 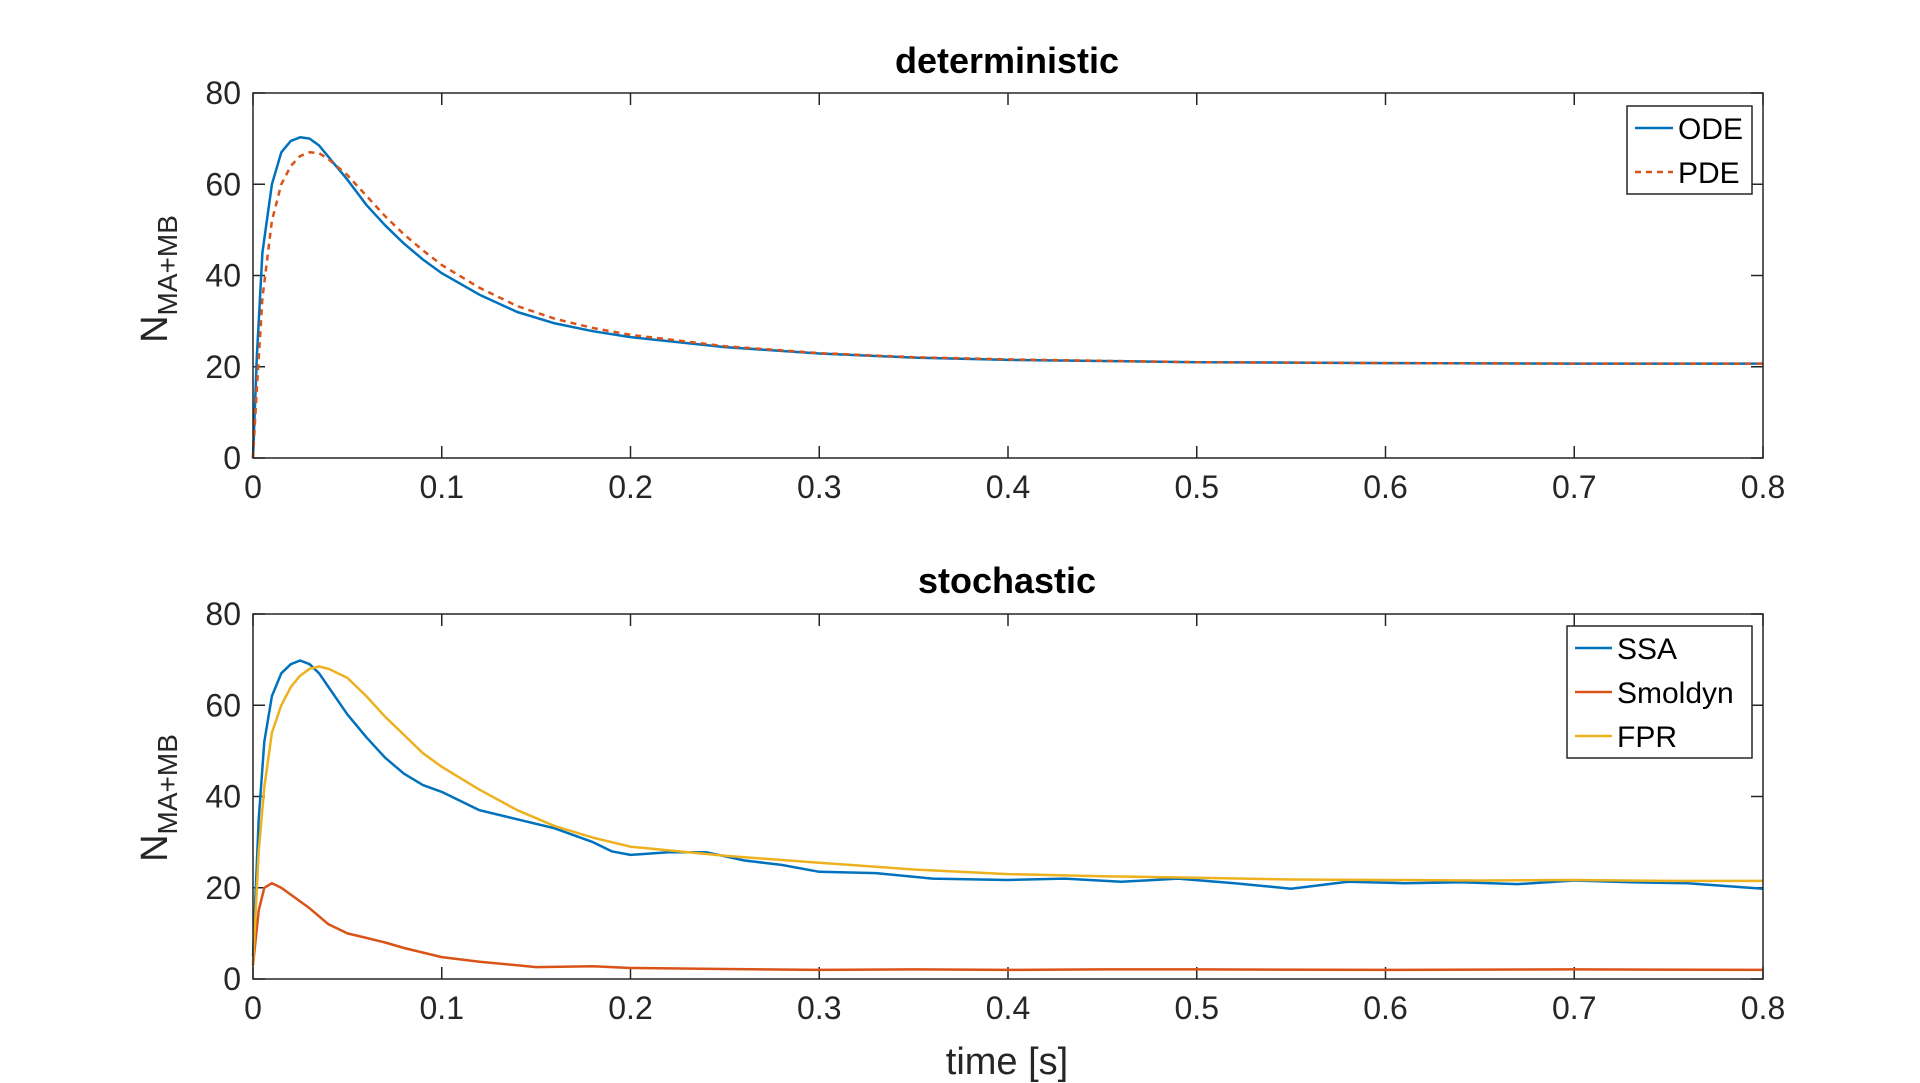 I want to click on legend-box, so click(x=1689, y=150).